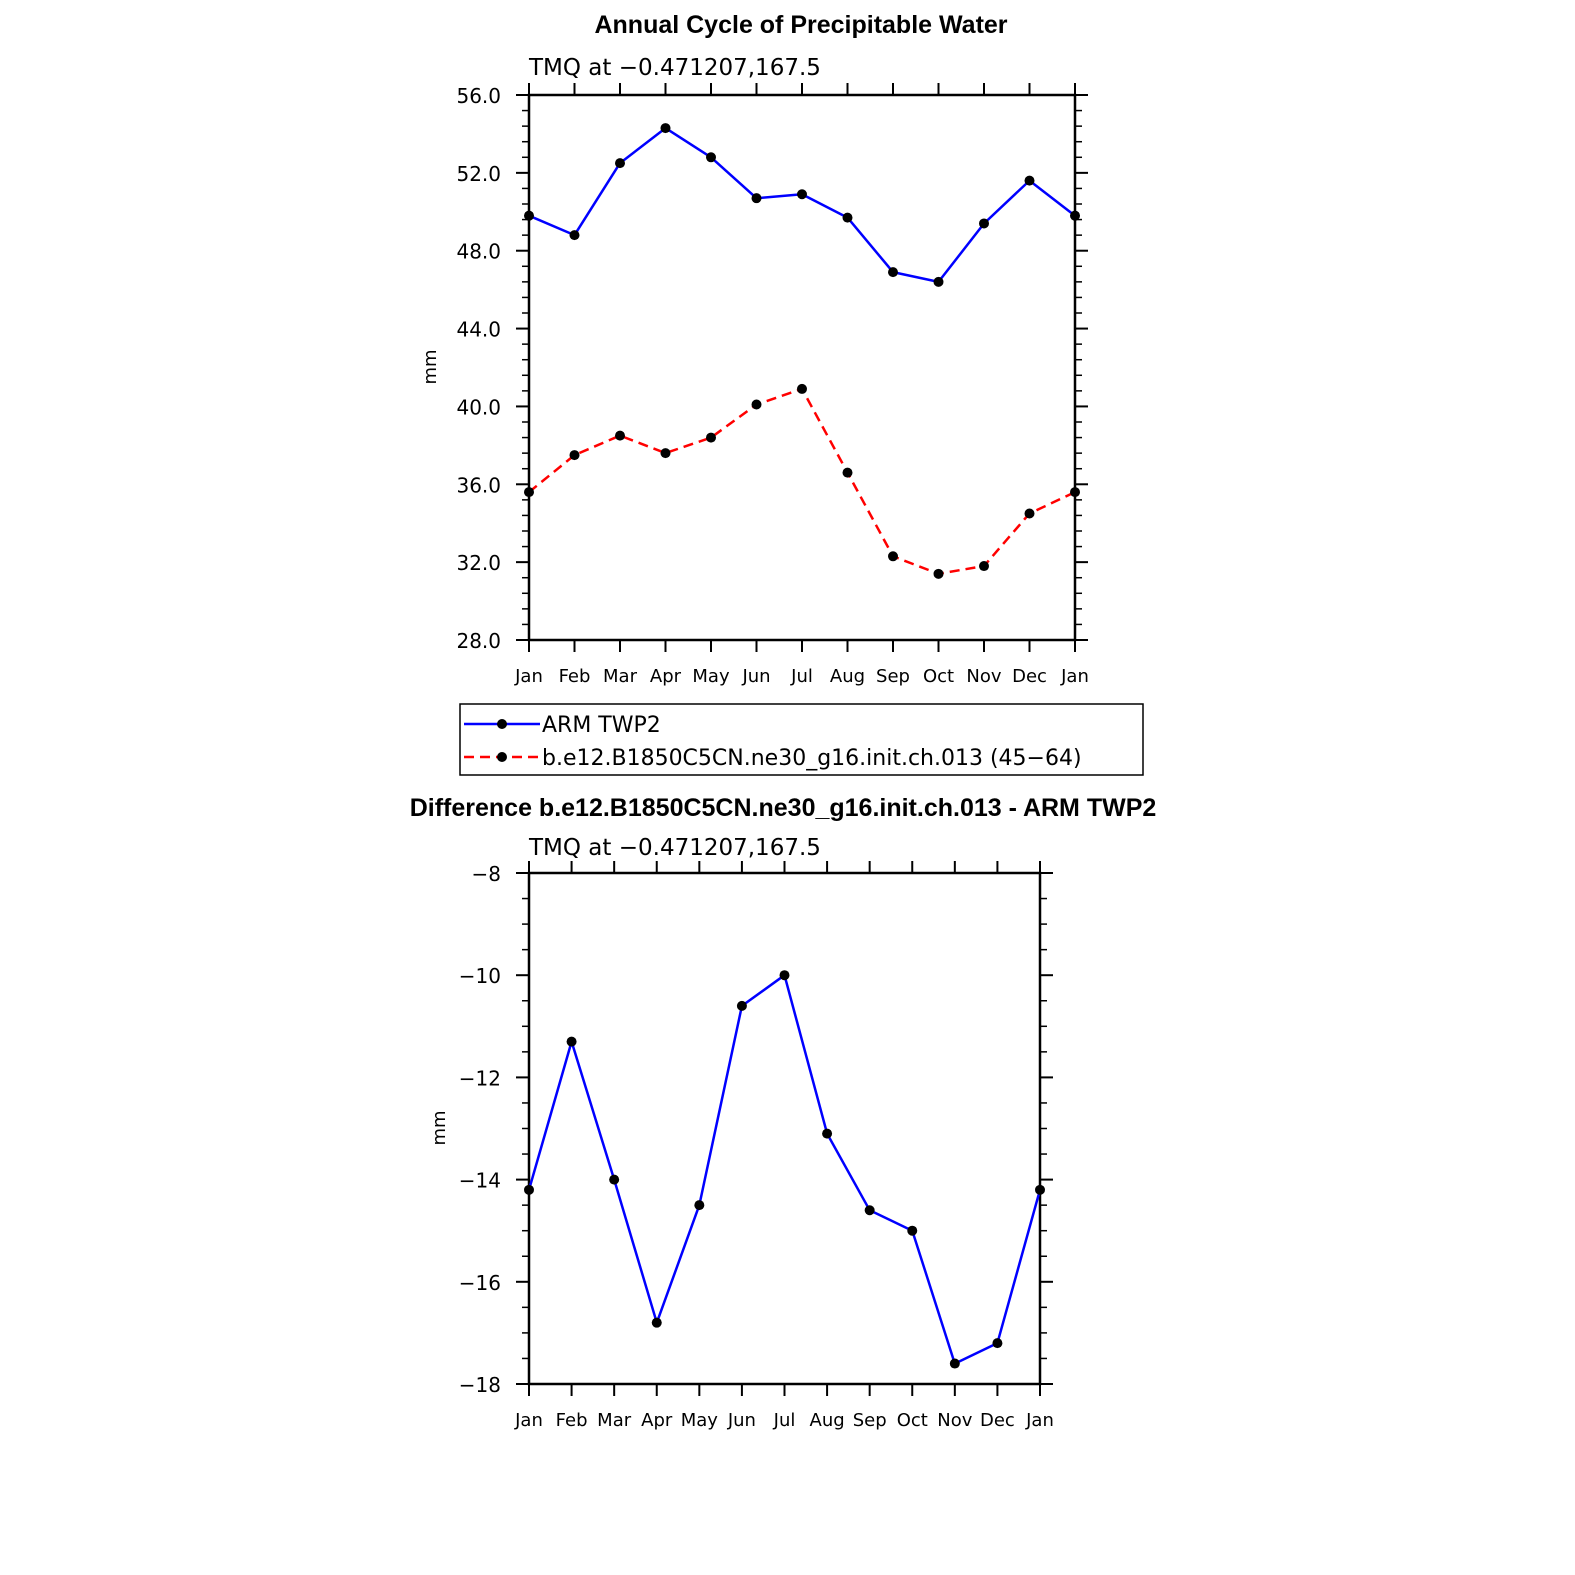 The height and width of the screenshot is (1575, 1575). I want to click on y-tick-label: −18, so click(480, 1385).